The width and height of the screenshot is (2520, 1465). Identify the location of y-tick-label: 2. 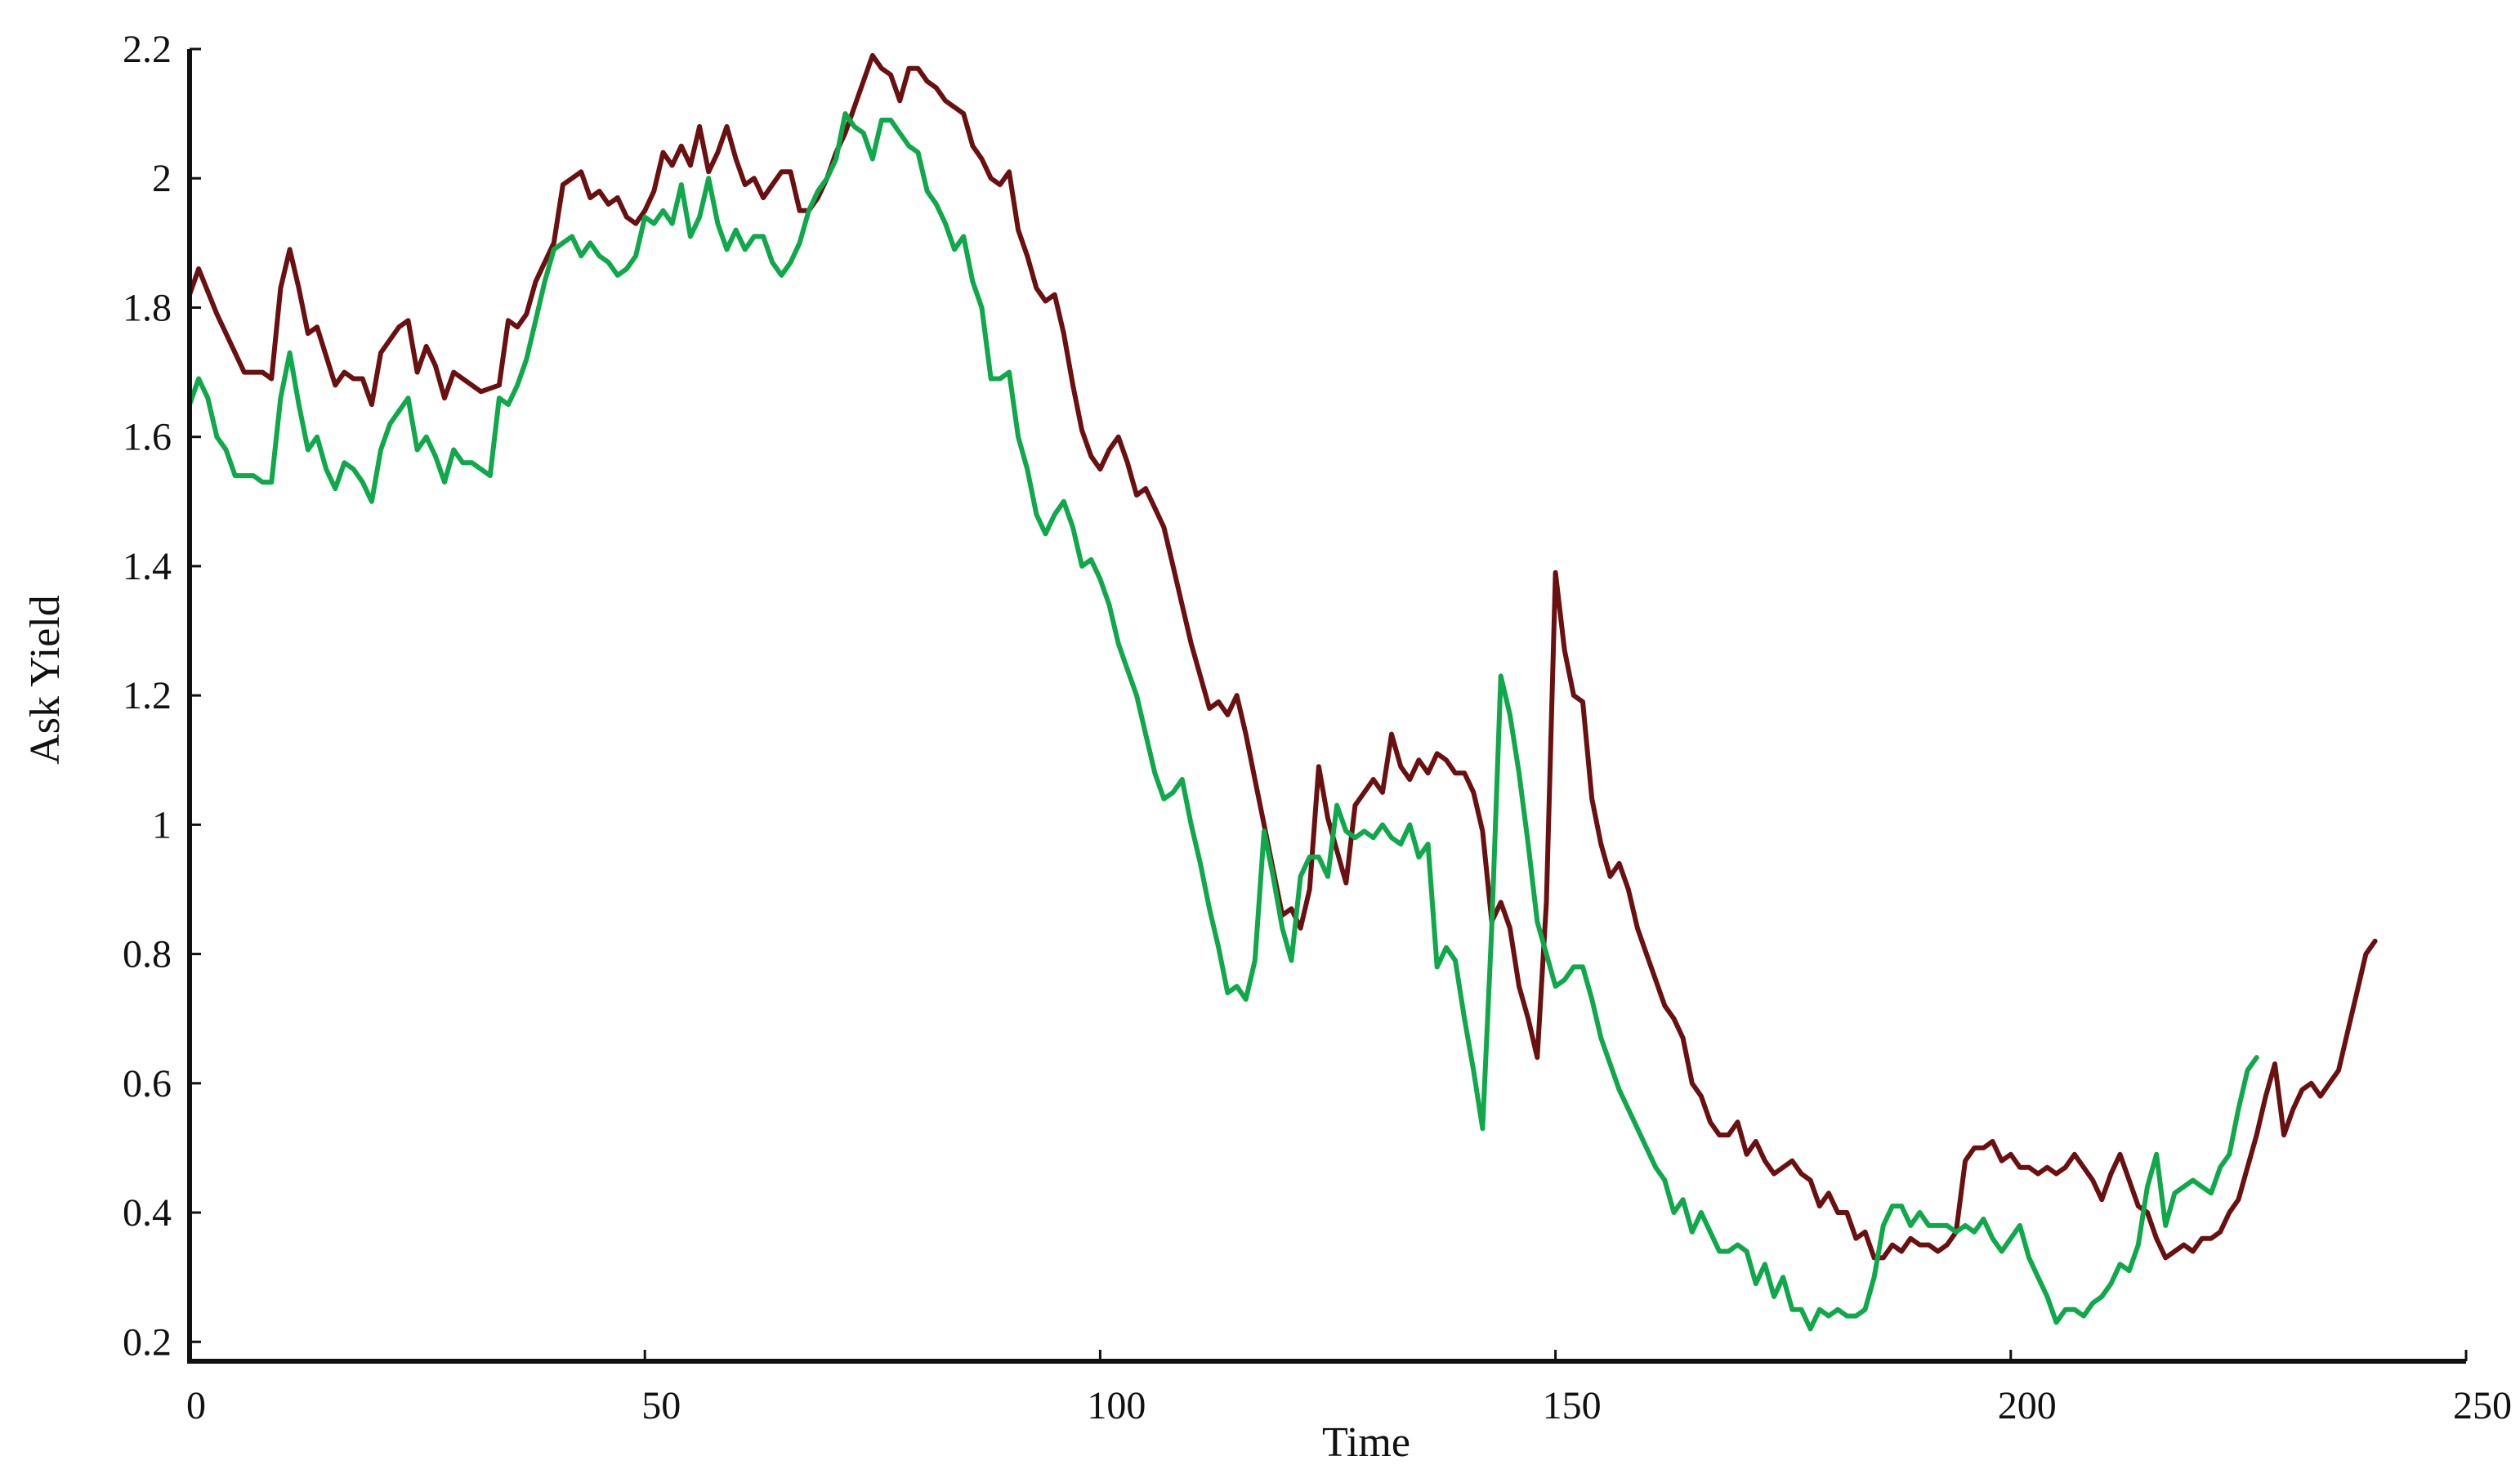
(162, 178).